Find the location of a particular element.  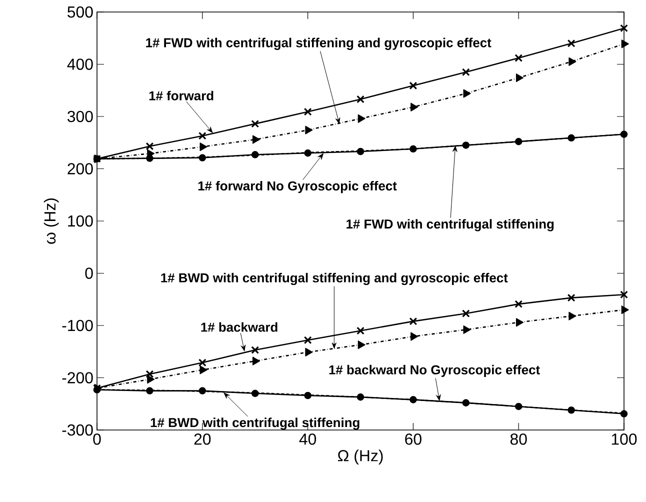

y-tick-label: -300 is located at coordinates (77, 430).